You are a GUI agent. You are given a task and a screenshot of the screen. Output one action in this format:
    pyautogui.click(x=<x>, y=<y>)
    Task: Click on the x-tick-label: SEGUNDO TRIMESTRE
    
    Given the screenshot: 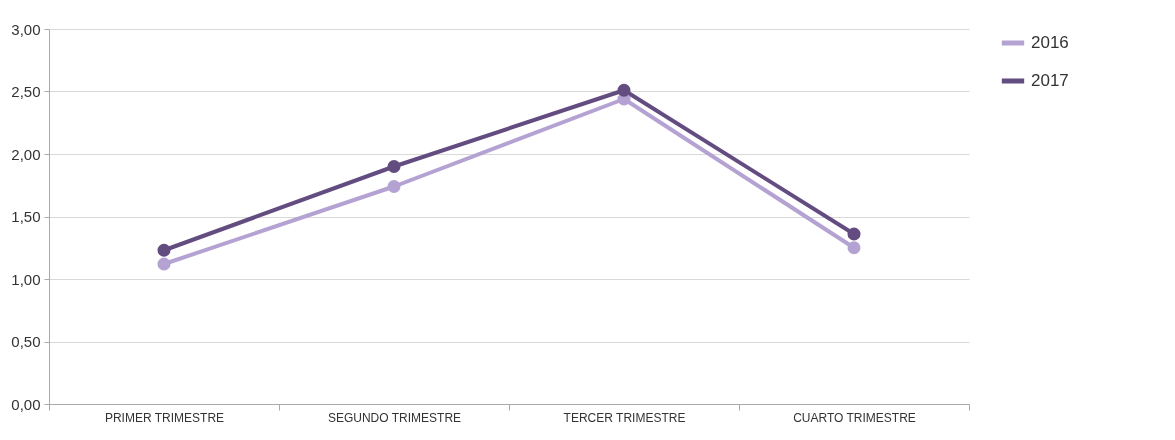 What is the action you would take?
    pyautogui.click(x=394, y=417)
    